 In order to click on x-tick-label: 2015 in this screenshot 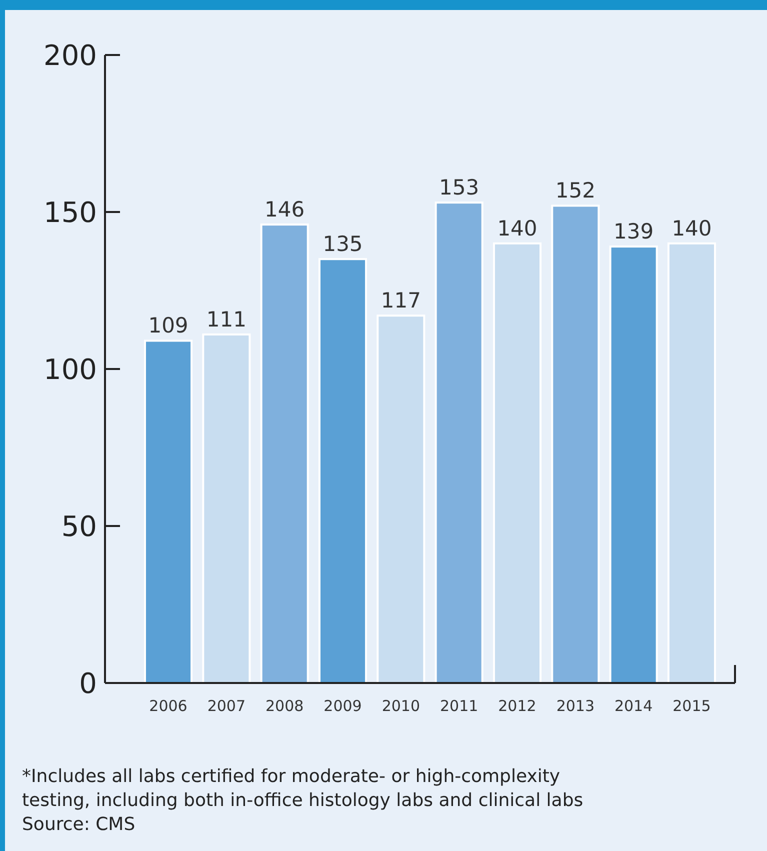, I will do `click(691, 706)`.